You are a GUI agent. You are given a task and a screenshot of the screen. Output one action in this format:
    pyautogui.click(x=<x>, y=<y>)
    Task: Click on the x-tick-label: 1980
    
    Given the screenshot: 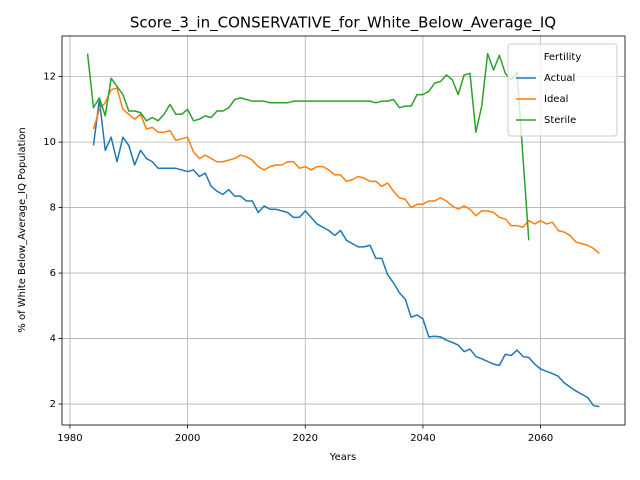 What is the action you would take?
    pyautogui.click(x=69, y=438)
    